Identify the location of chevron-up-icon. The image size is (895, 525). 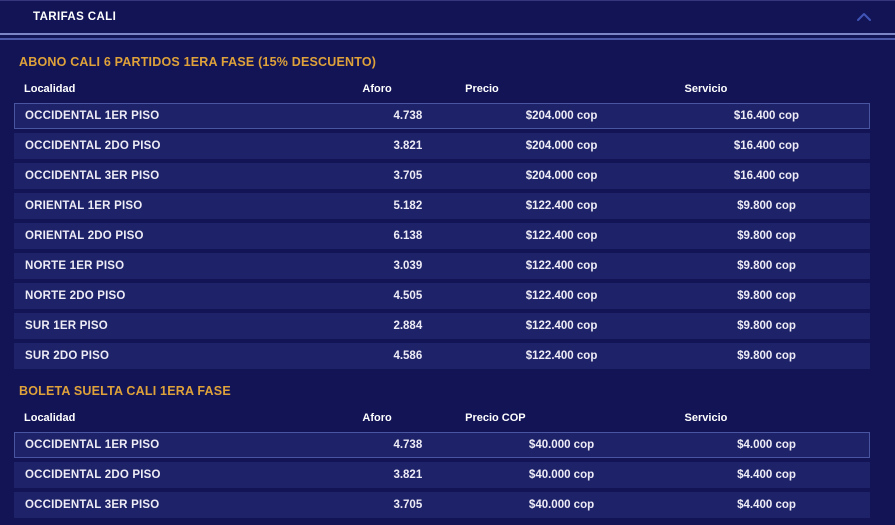
(864, 17).